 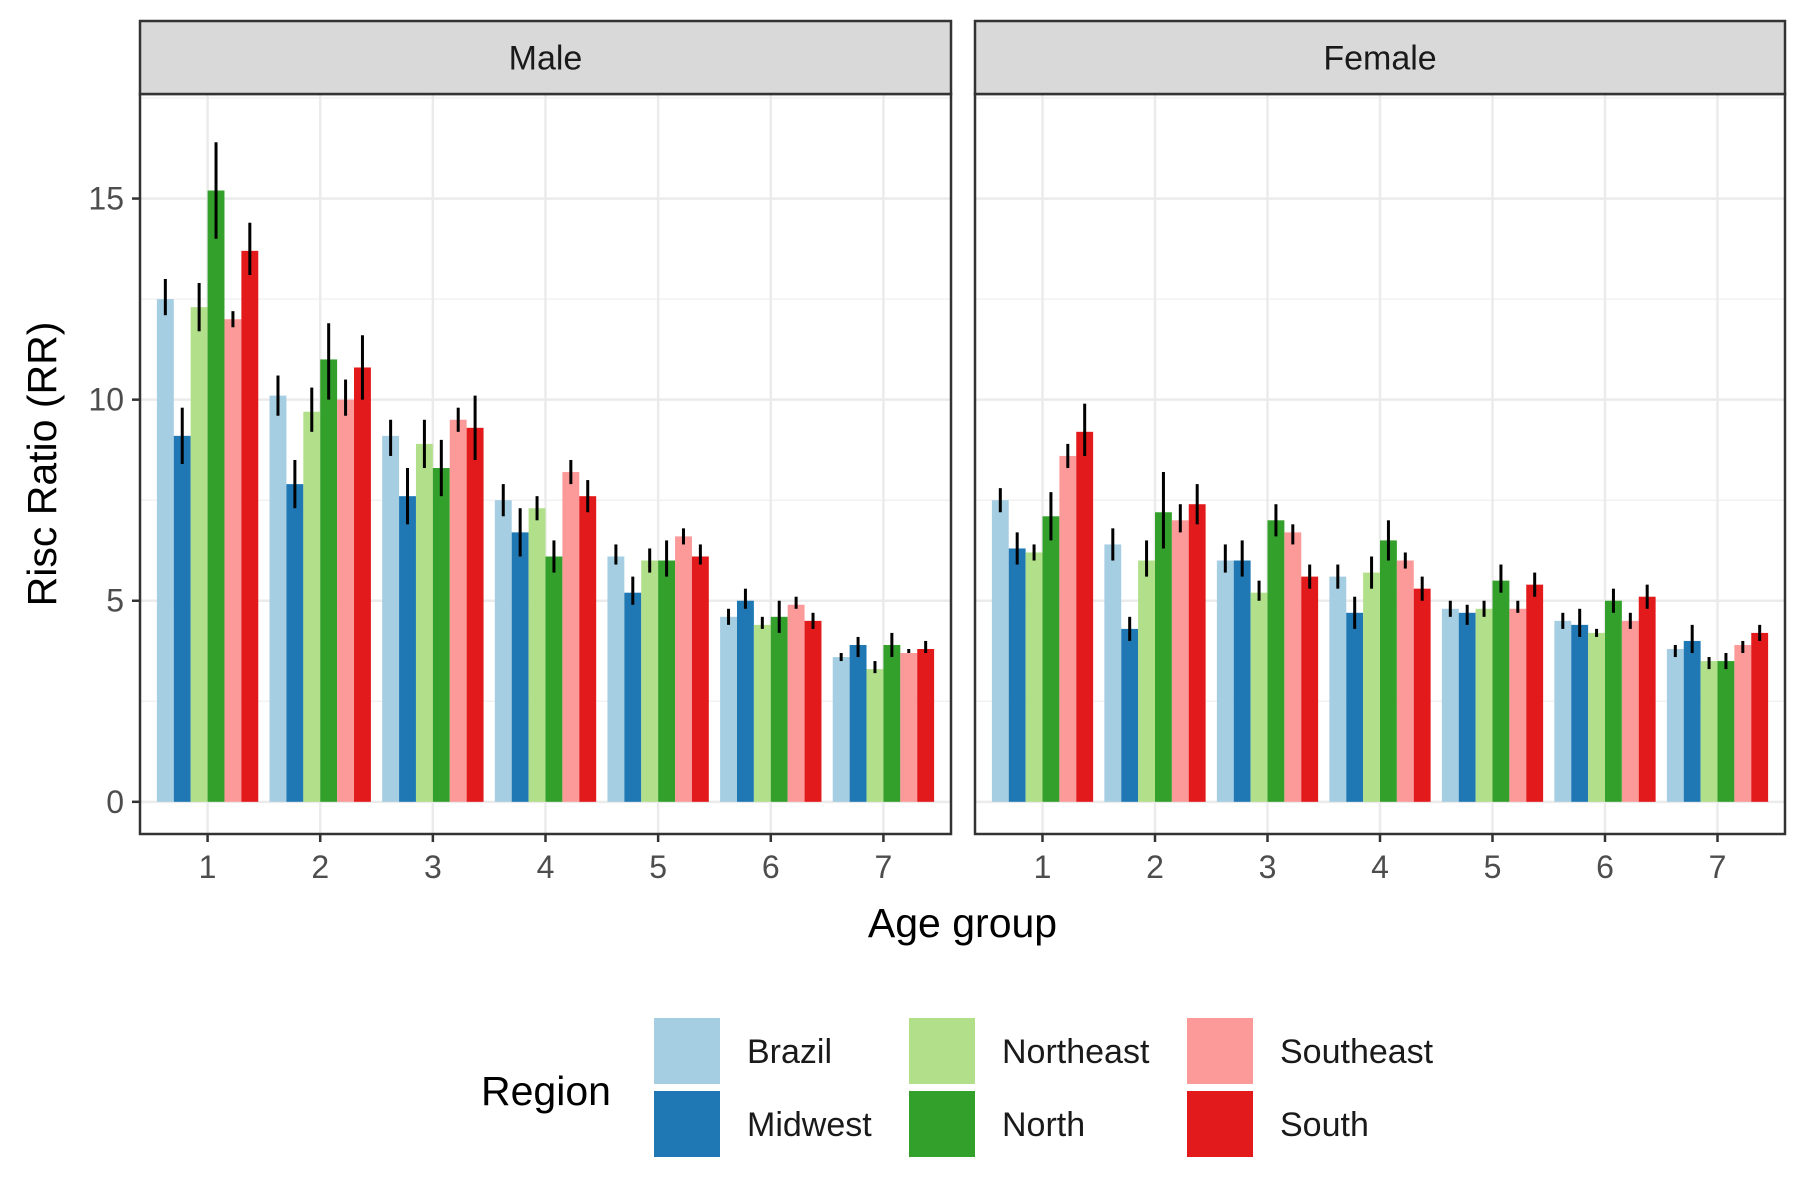 What do you see at coordinates (1324, 1125) in the screenshot?
I see `legend-label-south: South` at bounding box center [1324, 1125].